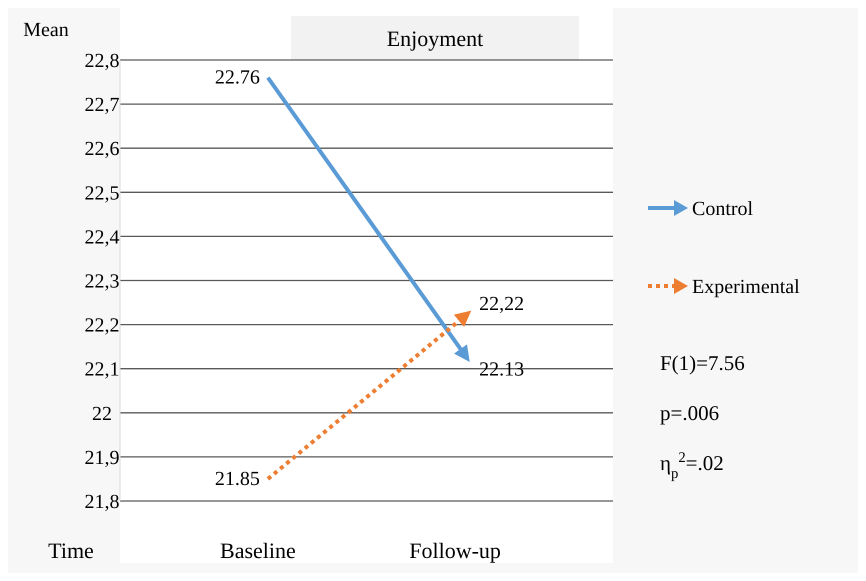 The width and height of the screenshot is (866, 581). What do you see at coordinates (702, 363) in the screenshot?
I see `text: F(1)=7.56` at bounding box center [702, 363].